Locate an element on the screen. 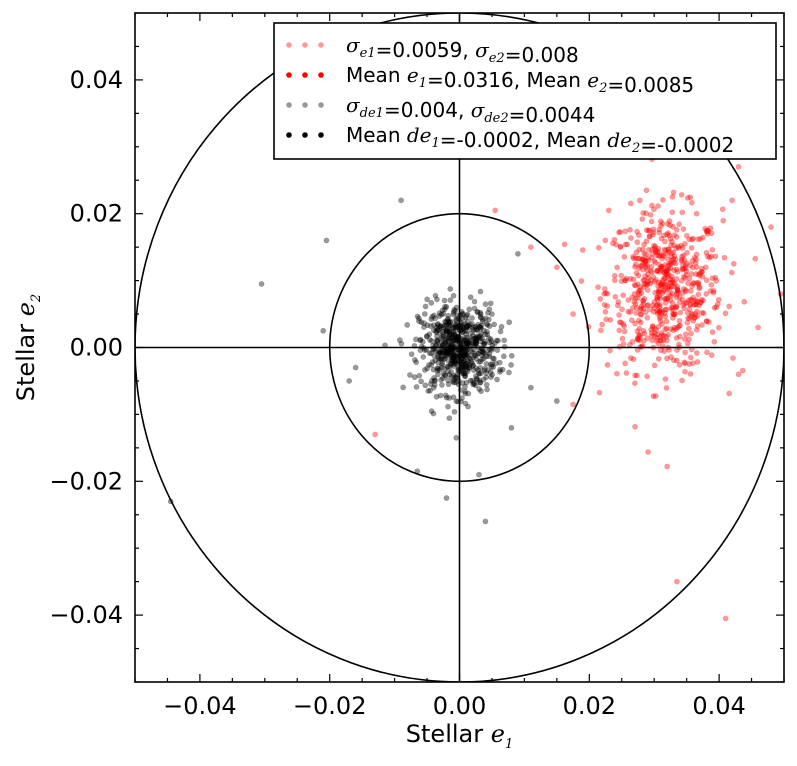 The width and height of the screenshot is (797, 766). legend-marker is located at coordinates (321, 105).